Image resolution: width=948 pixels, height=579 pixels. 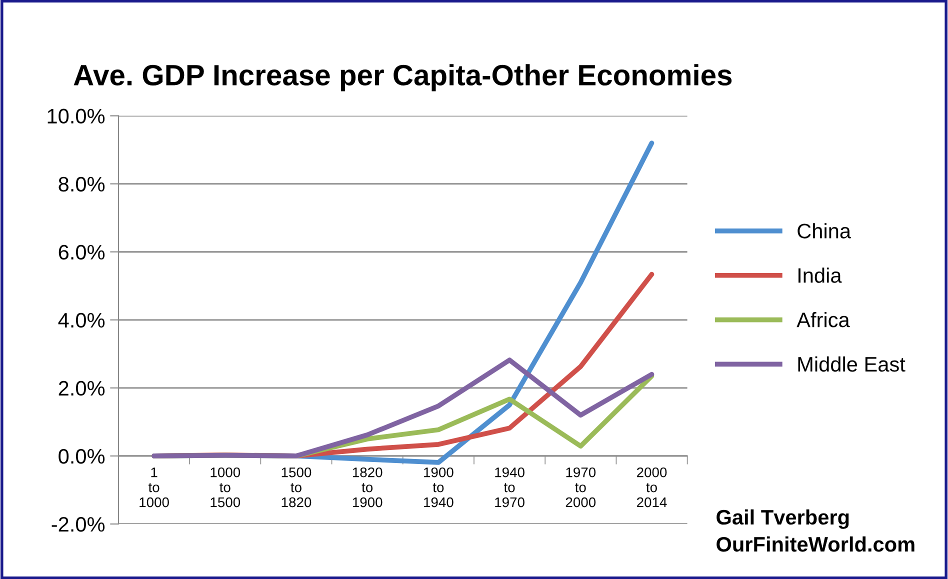 What do you see at coordinates (403, 78) in the screenshot?
I see `chart-title: Ave. GDP Increase per Capita-Other Economies` at bounding box center [403, 78].